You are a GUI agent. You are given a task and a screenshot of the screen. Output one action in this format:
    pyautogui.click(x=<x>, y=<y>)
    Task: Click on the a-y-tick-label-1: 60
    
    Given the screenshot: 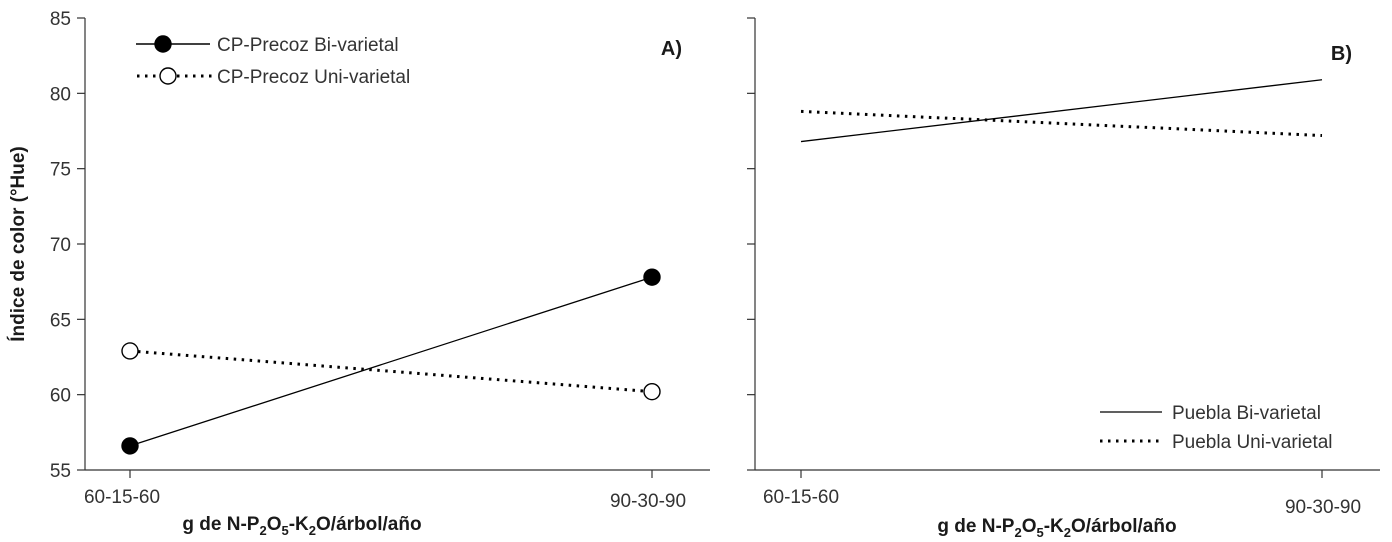 What is the action you would take?
    pyautogui.click(x=60, y=396)
    